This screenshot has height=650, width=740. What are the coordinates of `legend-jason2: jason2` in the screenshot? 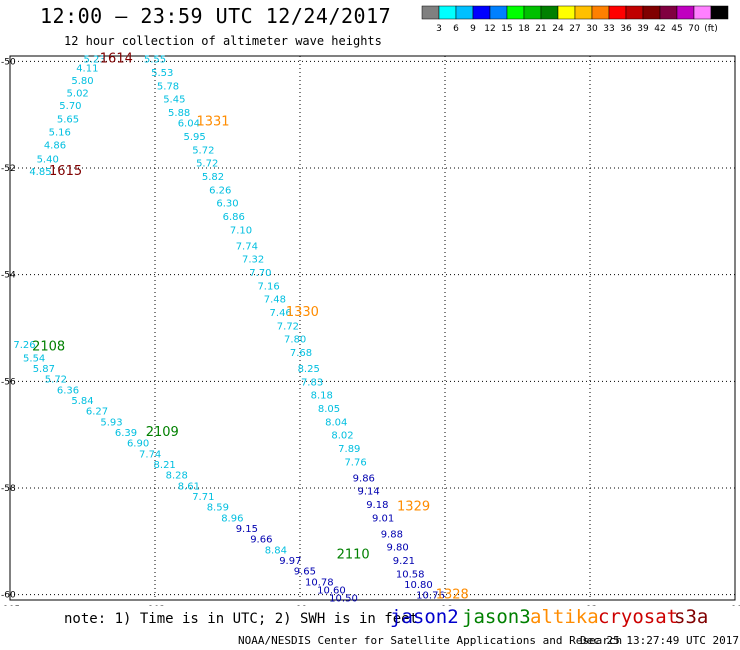 It's located at (424, 617).